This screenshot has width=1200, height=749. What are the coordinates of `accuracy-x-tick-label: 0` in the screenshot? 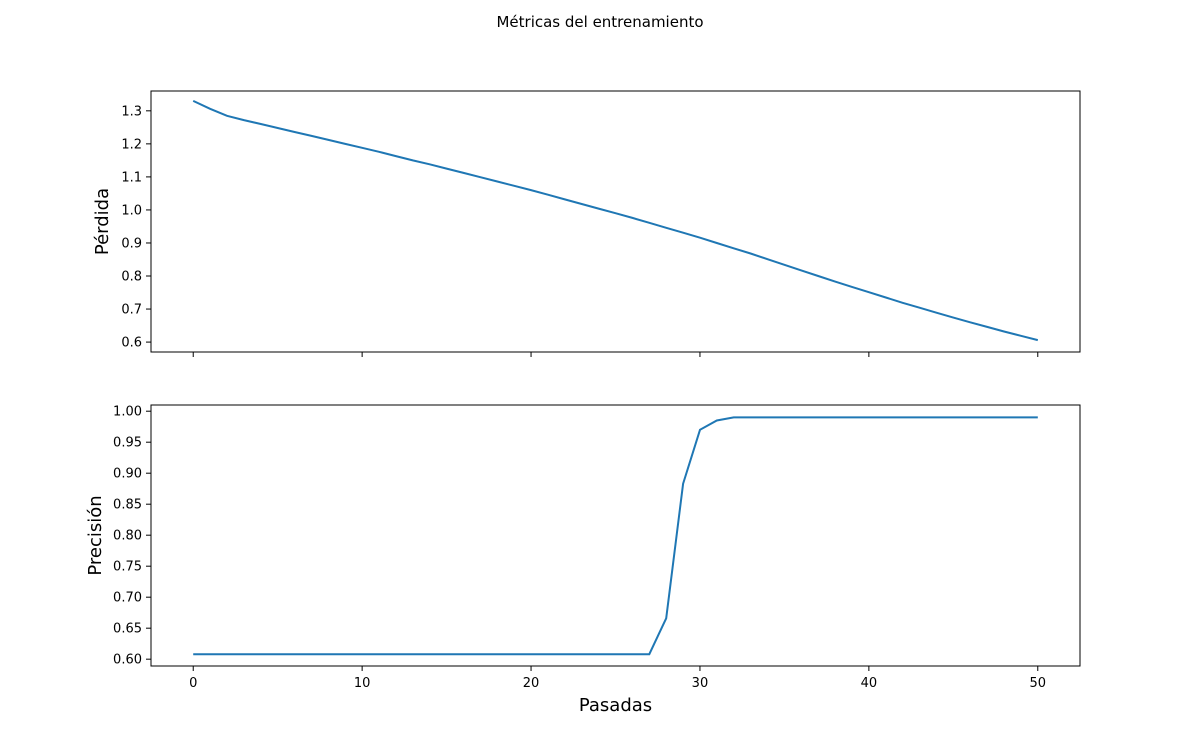 It's located at (193, 683).